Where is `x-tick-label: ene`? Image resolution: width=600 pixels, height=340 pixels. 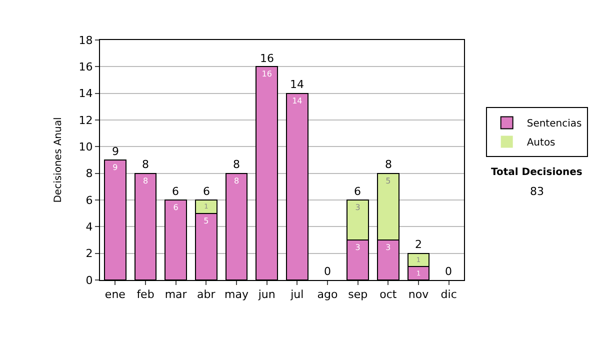
x-tick-label: ene is located at coordinates (115, 295).